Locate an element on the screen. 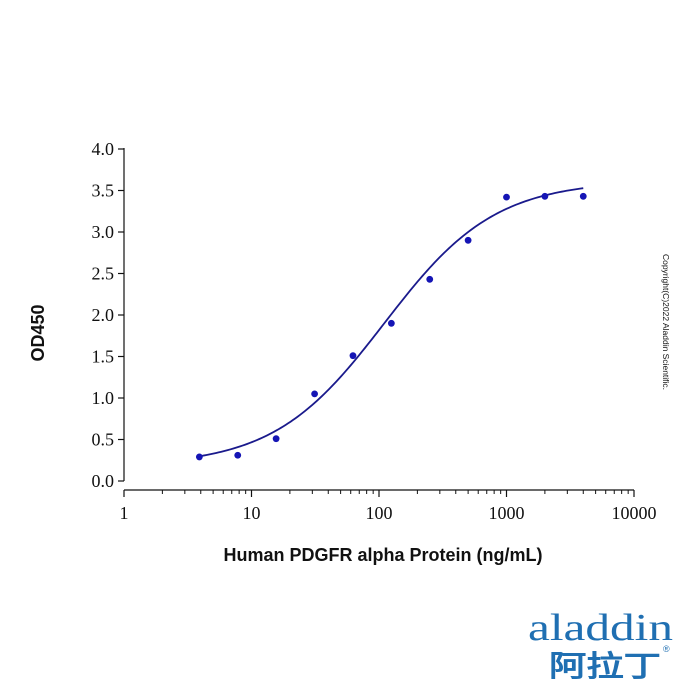 The height and width of the screenshot is (700, 700). copyright-text: Copyright(C)2022 Aladdin Scientific. is located at coordinates (666, 322).